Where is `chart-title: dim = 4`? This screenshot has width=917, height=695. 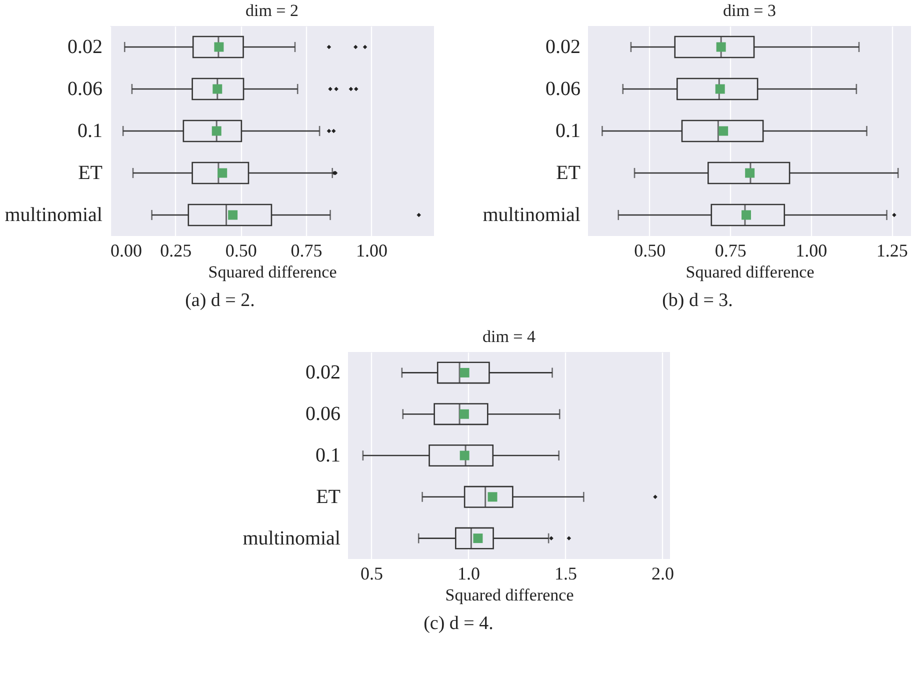
chart-title: dim = 4 is located at coordinates (509, 336).